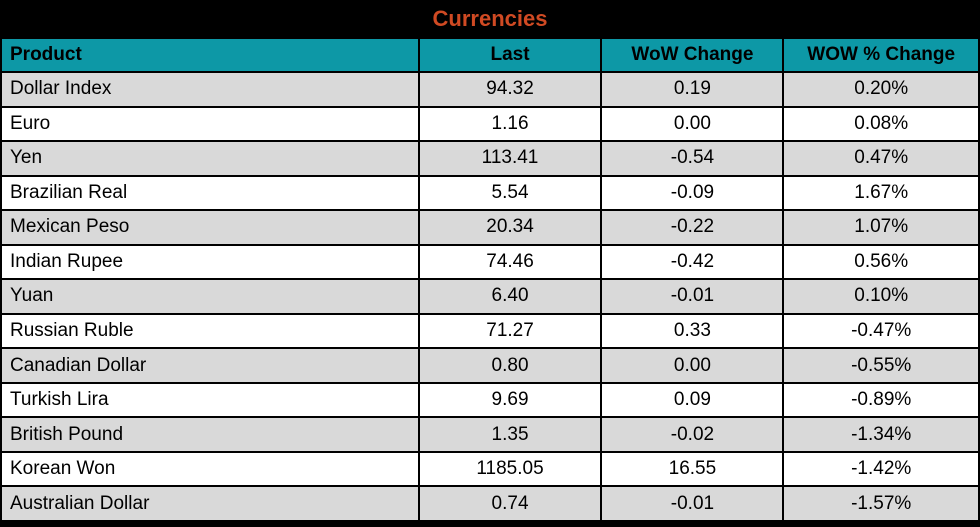  Describe the element at coordinates (210, 55) in the screenshot. I see `column-header-product: Product` at that location.